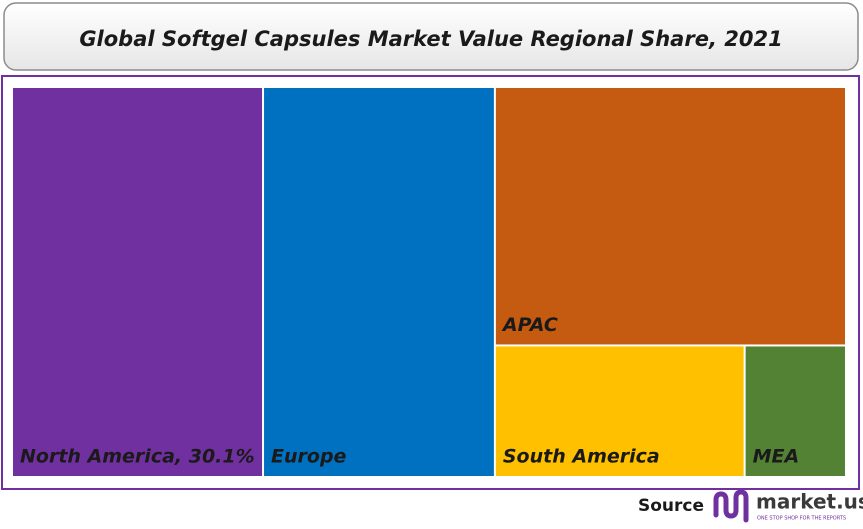  I want to click on tile-label: South America, so click(581, 457).